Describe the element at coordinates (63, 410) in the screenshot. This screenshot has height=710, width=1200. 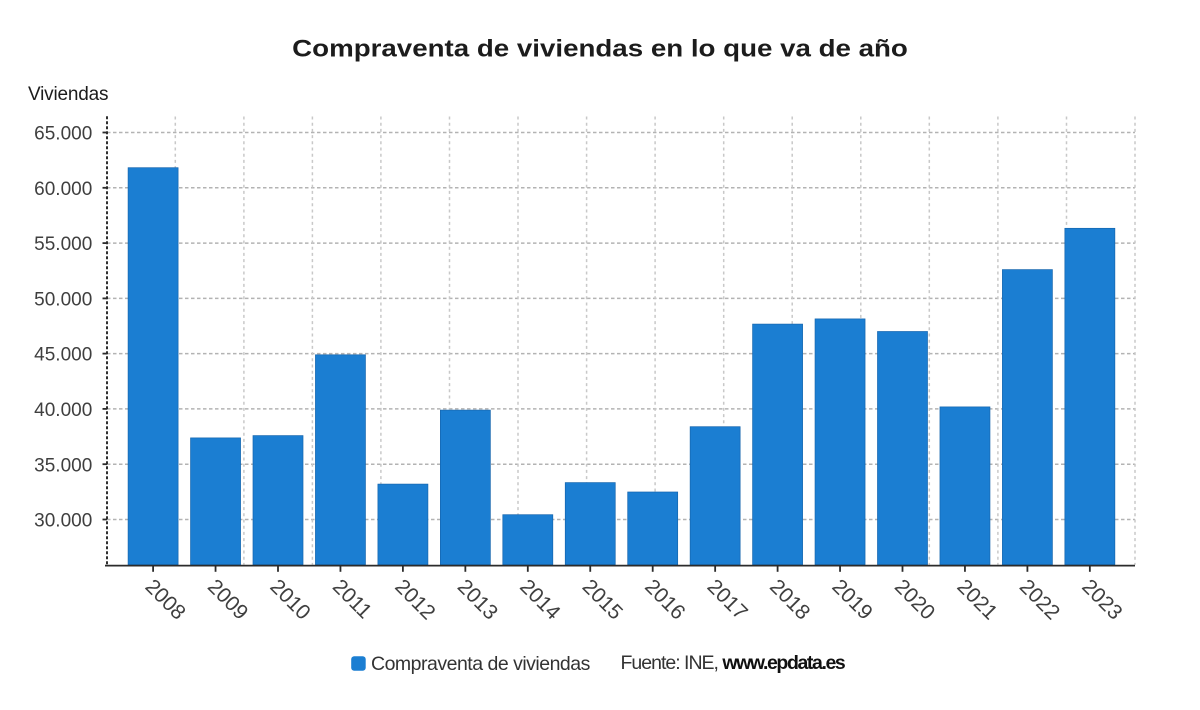
I see `svg-text: 40.000` at that location.